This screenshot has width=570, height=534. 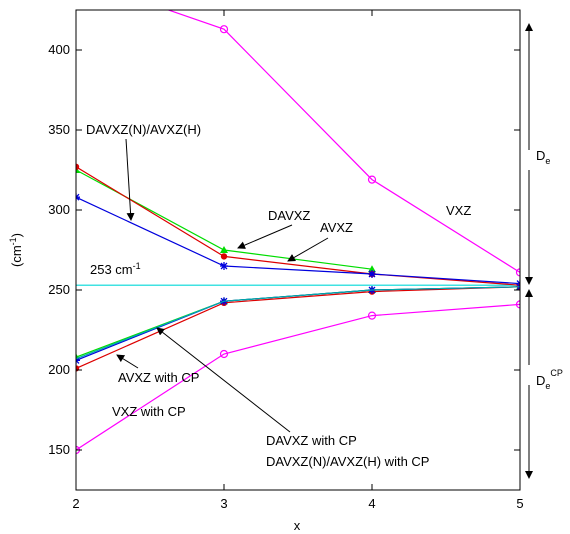 I want to click on label-avxz: AVXZ, so click(x=336, y=227).